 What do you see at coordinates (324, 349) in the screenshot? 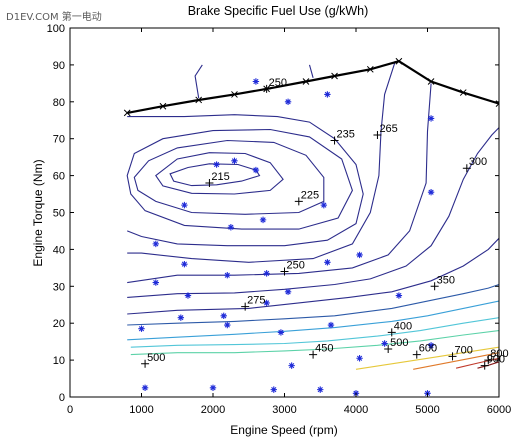
I see `level-label-450: 450` at bounding box center [324, 349].